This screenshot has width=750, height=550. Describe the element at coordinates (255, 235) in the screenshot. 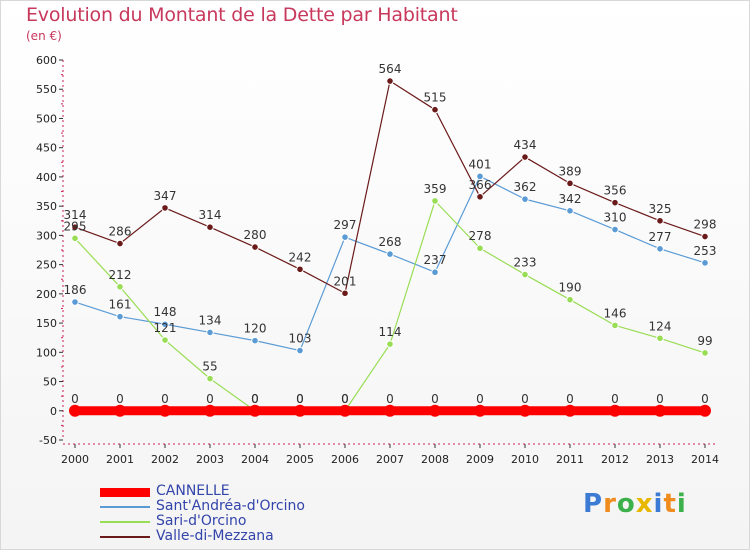

I see `data-label: 280` at that location.